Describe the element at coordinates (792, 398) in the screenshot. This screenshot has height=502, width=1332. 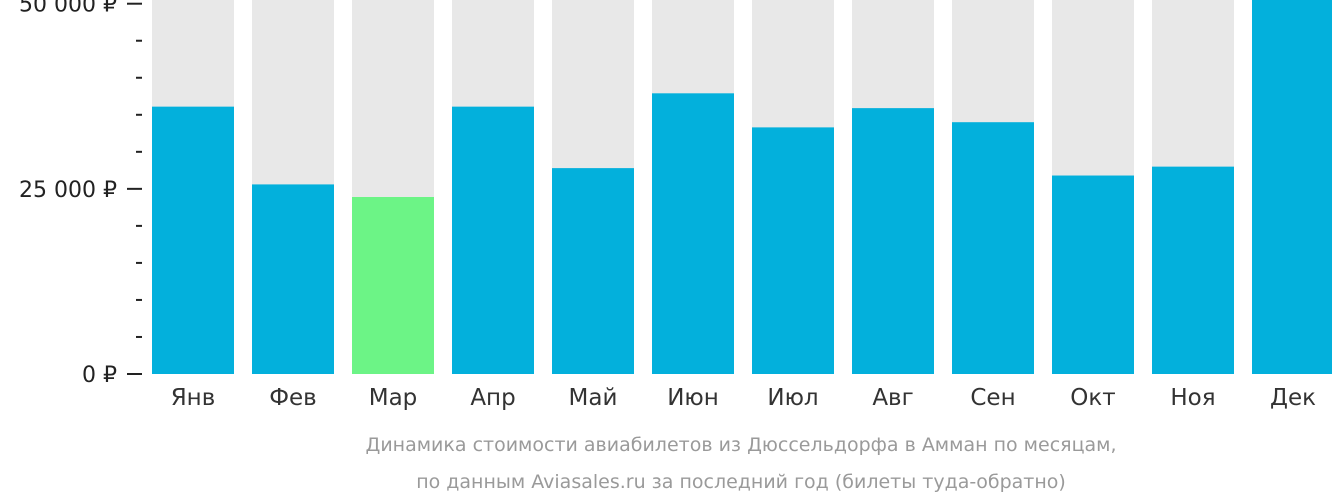
I see `x-tick-label: Июл` at that location.